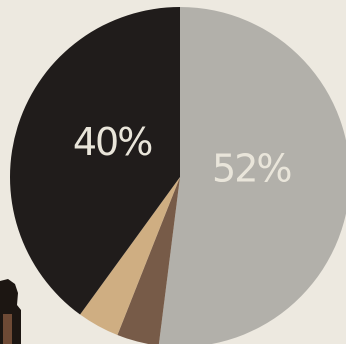 The image size is (346, 344). Describe the element at coordinates (10, 311) in the screenshot. I see `partial-figure-icon` at that location.